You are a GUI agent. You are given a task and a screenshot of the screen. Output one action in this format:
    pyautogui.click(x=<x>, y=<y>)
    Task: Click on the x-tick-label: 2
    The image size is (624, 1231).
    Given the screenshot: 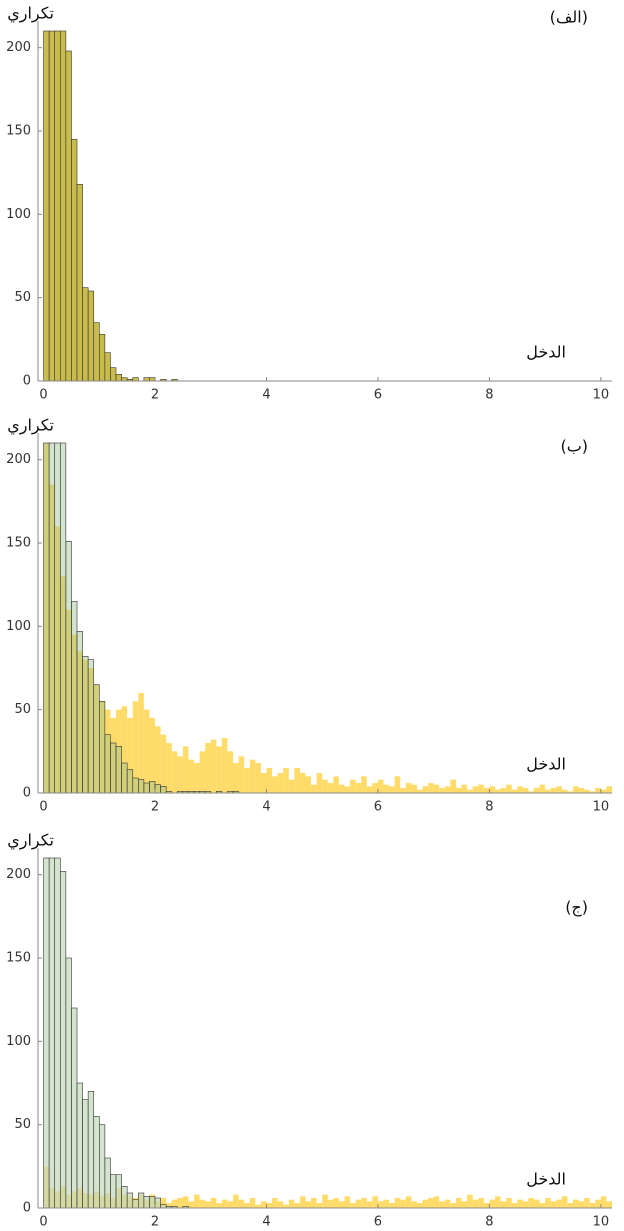 What is the action you would take?
    pyautogui.click(x=155, y=807)
    